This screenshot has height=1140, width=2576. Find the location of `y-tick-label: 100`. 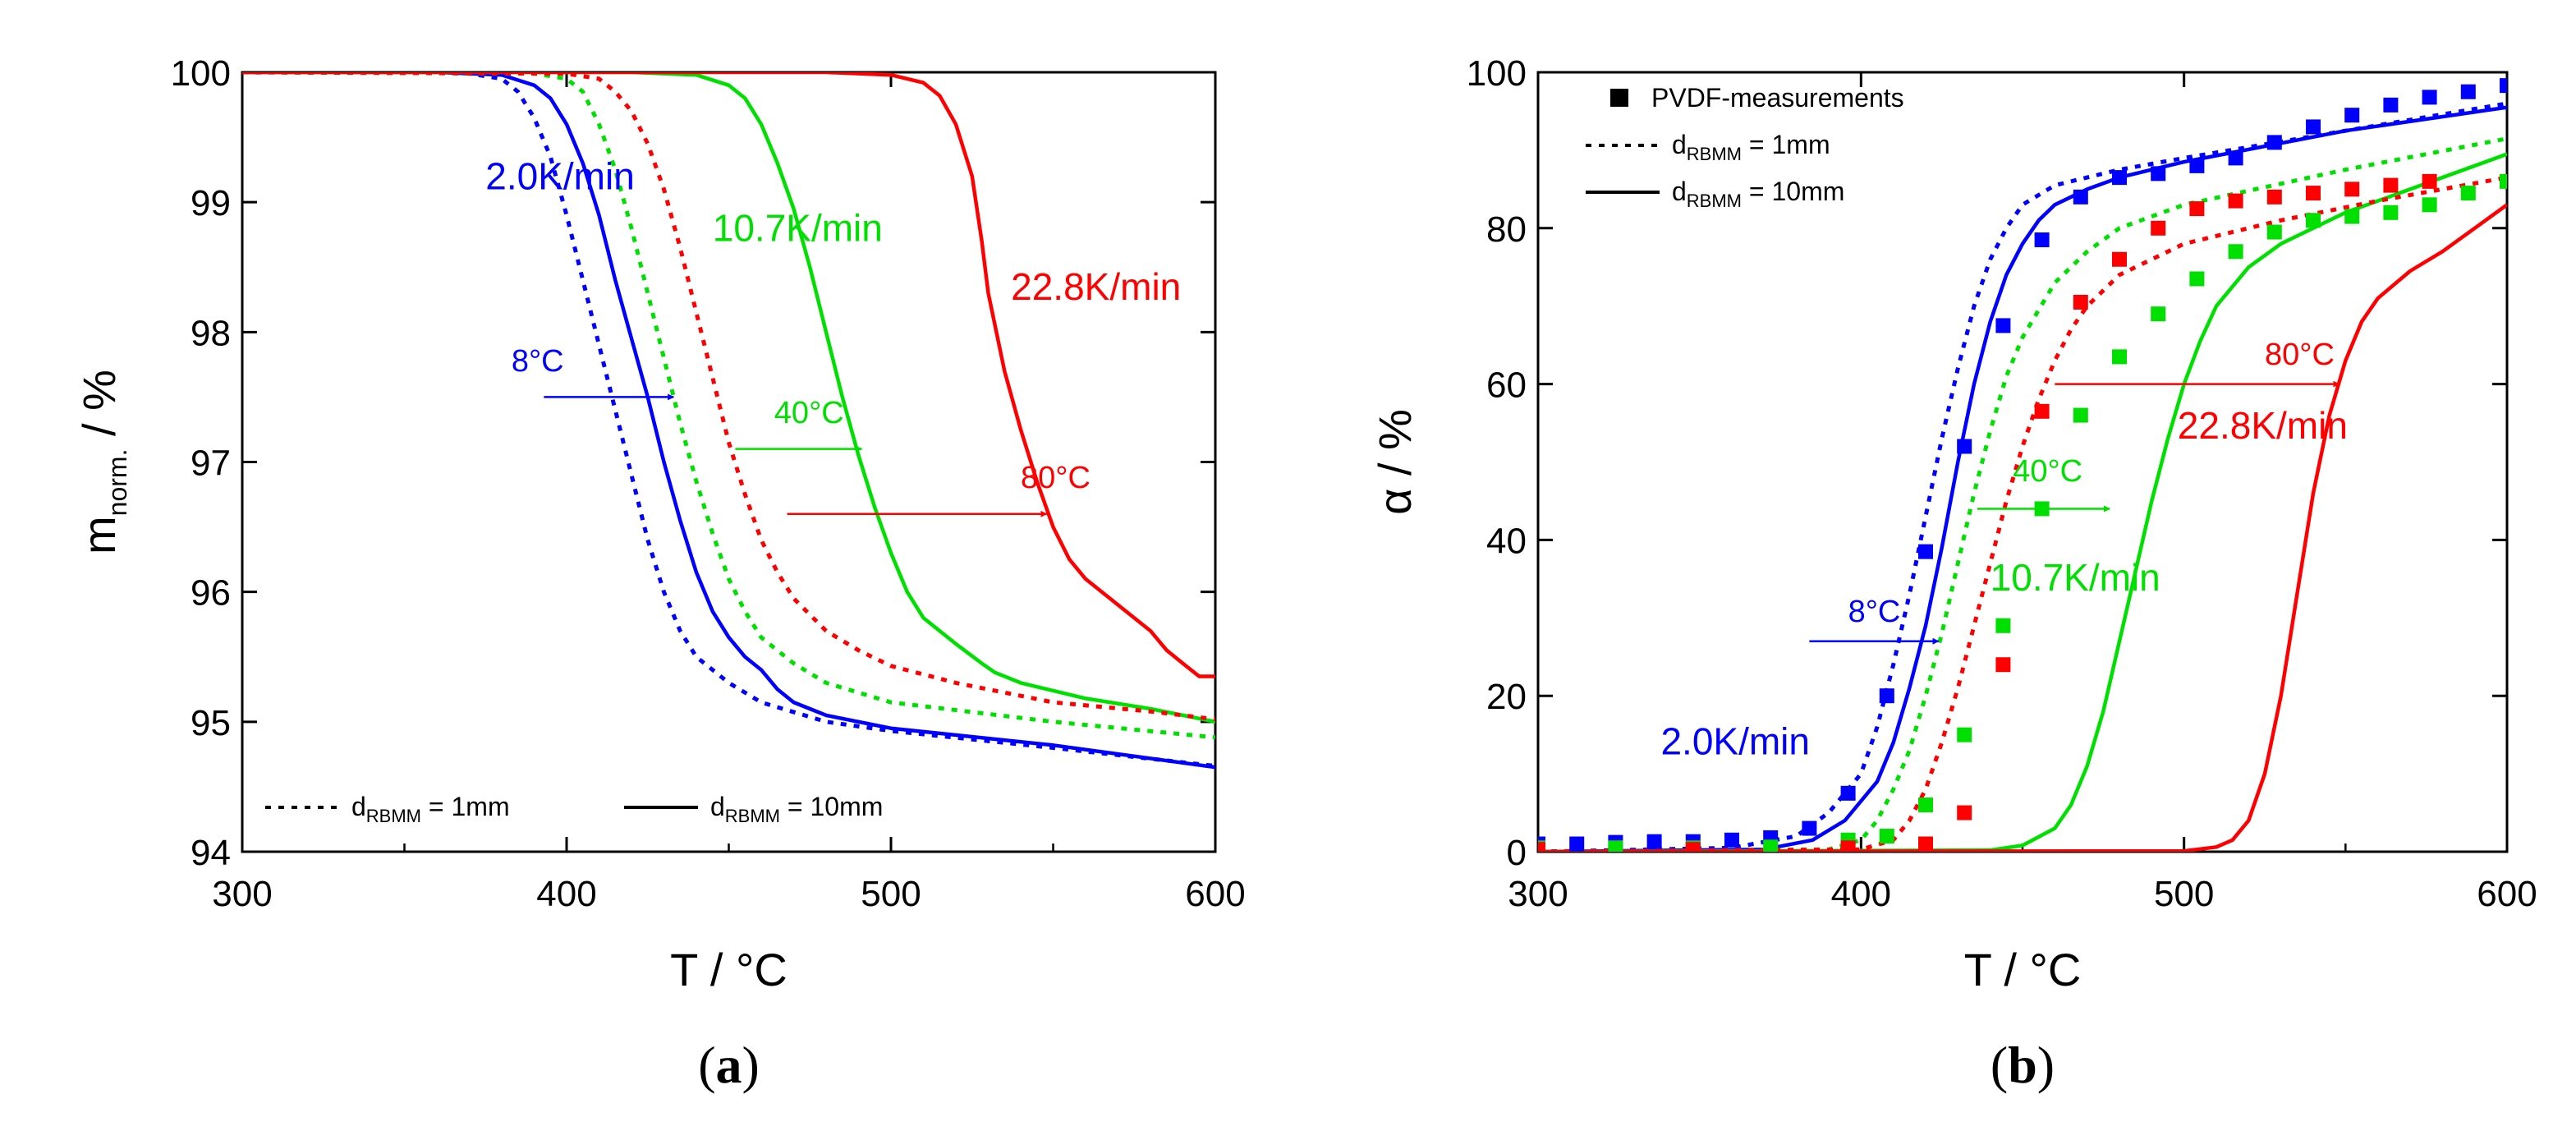

y-tick-label: 100 is located at coordinates (201, 73).